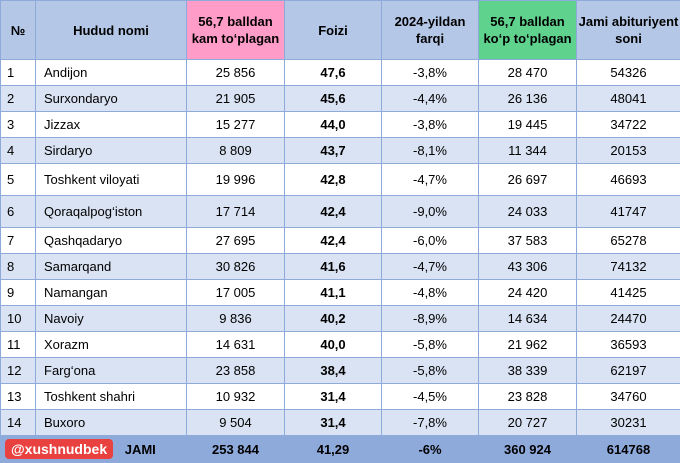  Describe the element at coordinates (628, 293) in the screenshot. I see `cell-total: 41425` at that location.